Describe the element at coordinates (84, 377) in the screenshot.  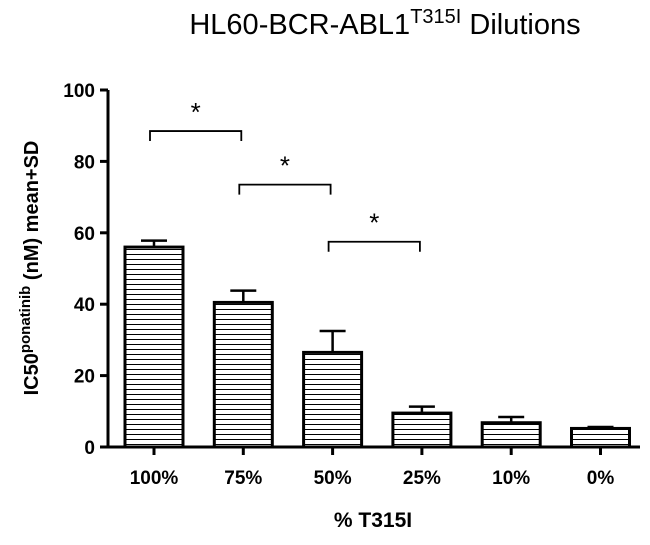
I see `y-tick-label: 20` at that location.